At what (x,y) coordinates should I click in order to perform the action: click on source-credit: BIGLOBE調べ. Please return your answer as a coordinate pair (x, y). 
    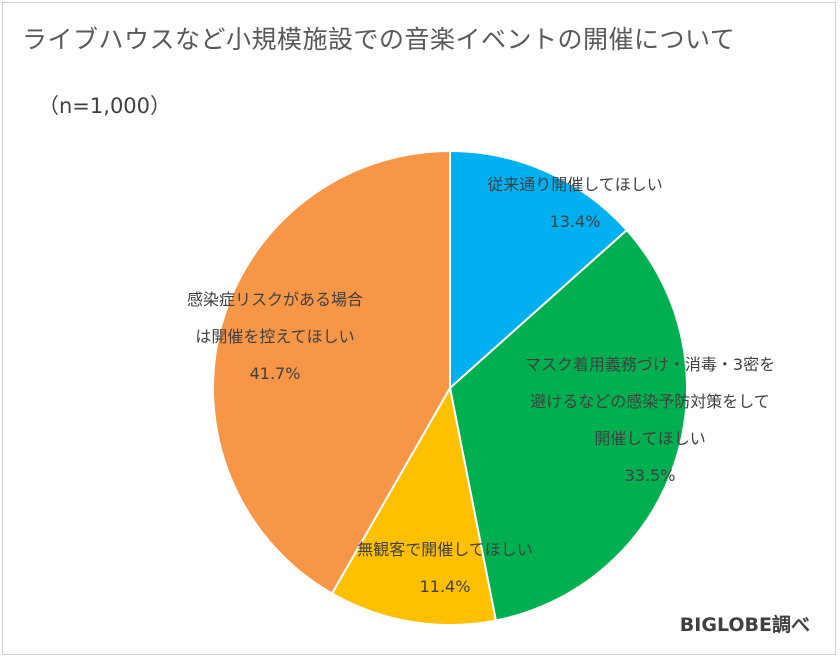
    Looking at the image, I should click on (744, 625).